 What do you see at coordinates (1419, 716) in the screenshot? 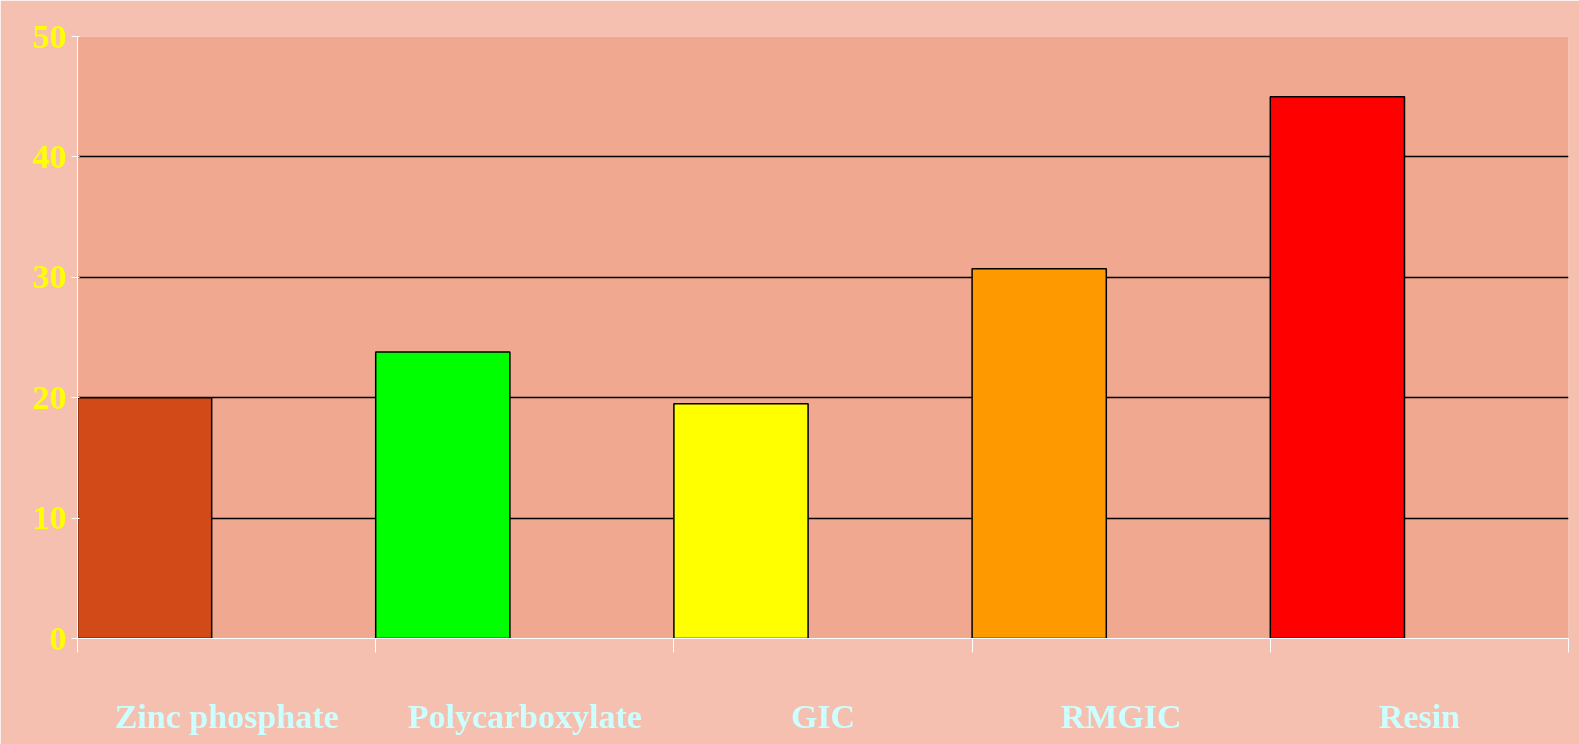
I see `x-tick-label: Resin` at bounding box center [1419, 716].